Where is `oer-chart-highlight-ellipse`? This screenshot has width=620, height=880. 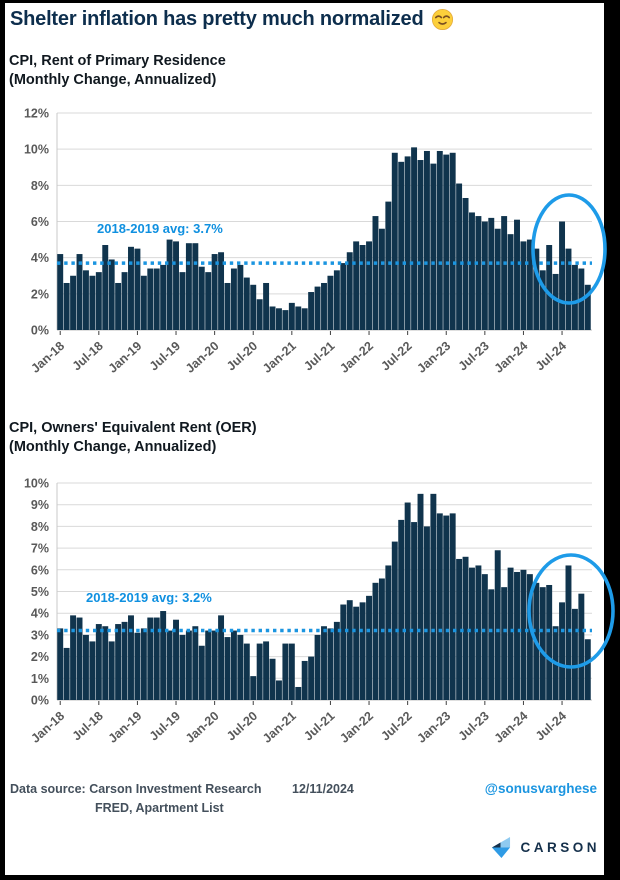
oer-chart-highlight-ellipse is located at coordinates (571, 611).